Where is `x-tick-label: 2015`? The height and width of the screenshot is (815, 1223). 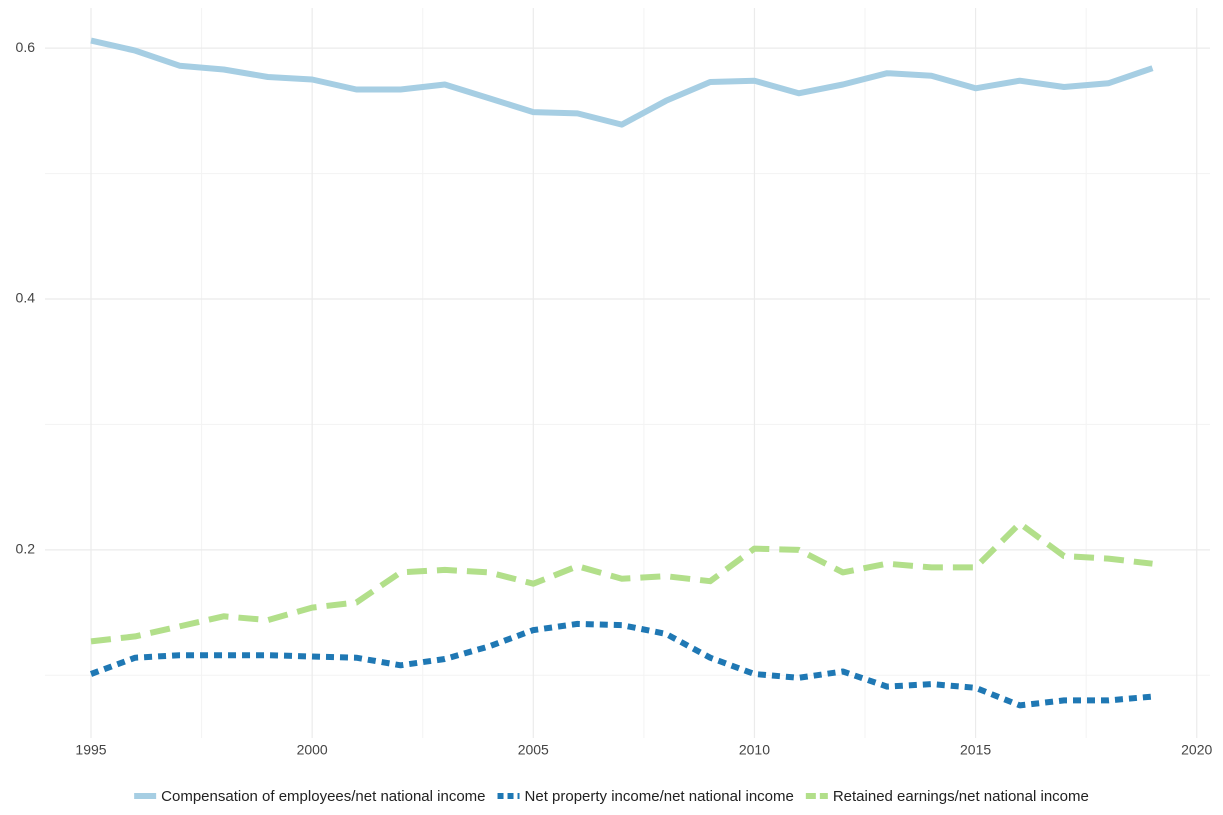
x-tick-label: 2015 is located at coordinates (975, 750).